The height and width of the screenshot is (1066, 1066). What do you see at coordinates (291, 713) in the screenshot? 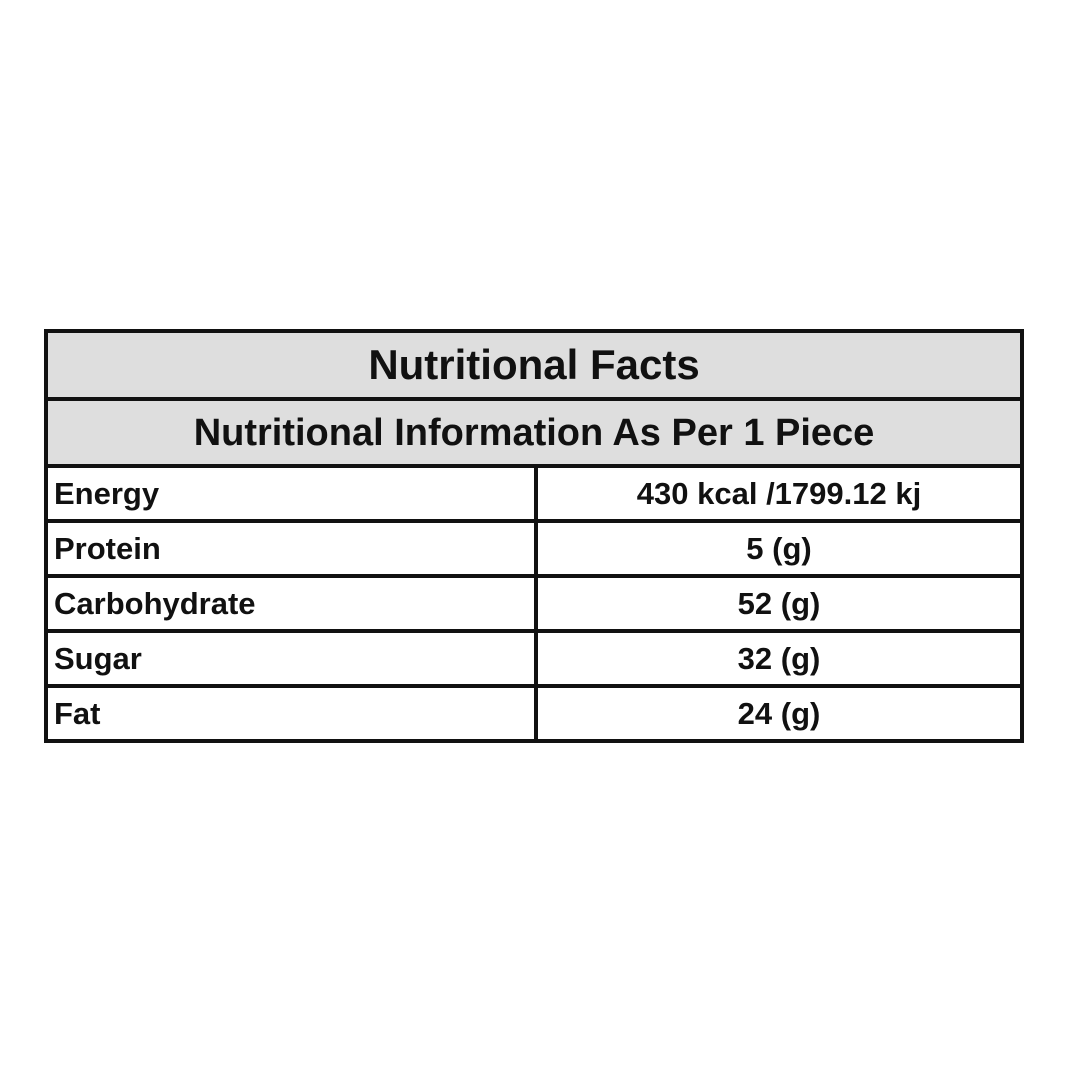
I see `nutrient-label: Fat` at bounding box center [291, 713].